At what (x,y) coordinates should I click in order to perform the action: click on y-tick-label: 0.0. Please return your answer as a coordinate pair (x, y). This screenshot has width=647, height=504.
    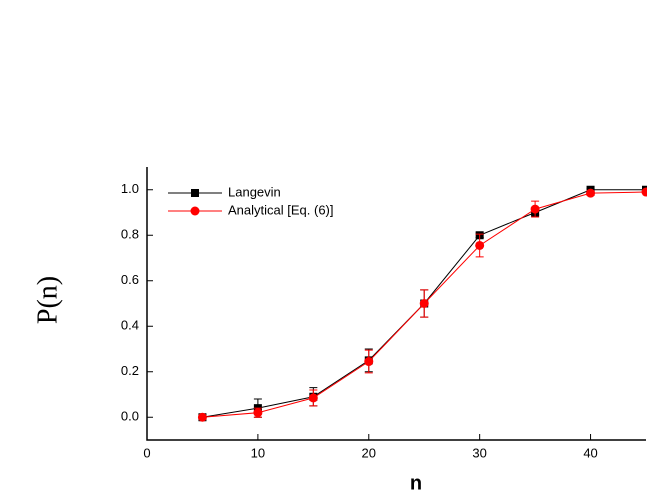
    Looking at the image, I should click on (130, 416).